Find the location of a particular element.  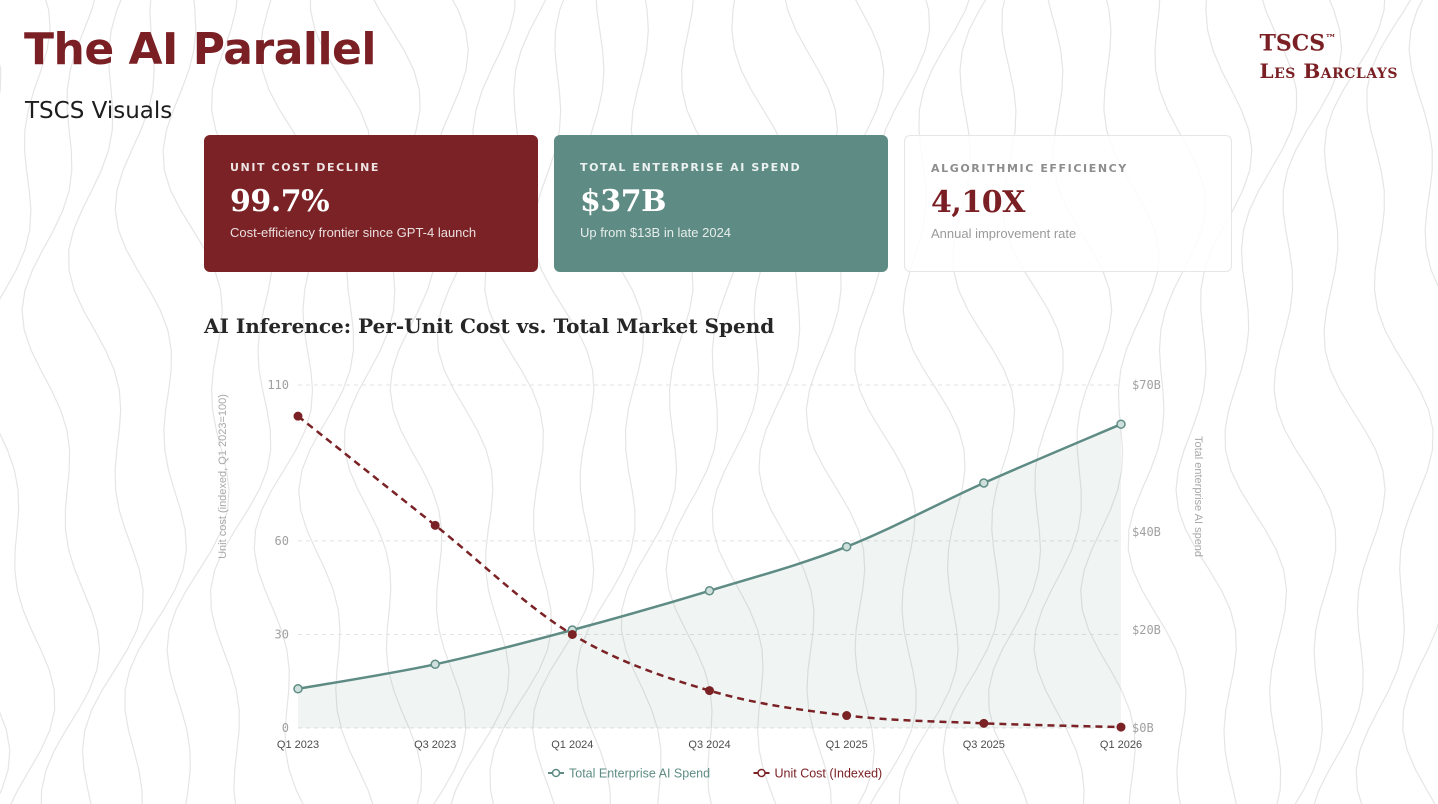

x-tick-label: Q3 2024 is located at coordinates (709, 745).